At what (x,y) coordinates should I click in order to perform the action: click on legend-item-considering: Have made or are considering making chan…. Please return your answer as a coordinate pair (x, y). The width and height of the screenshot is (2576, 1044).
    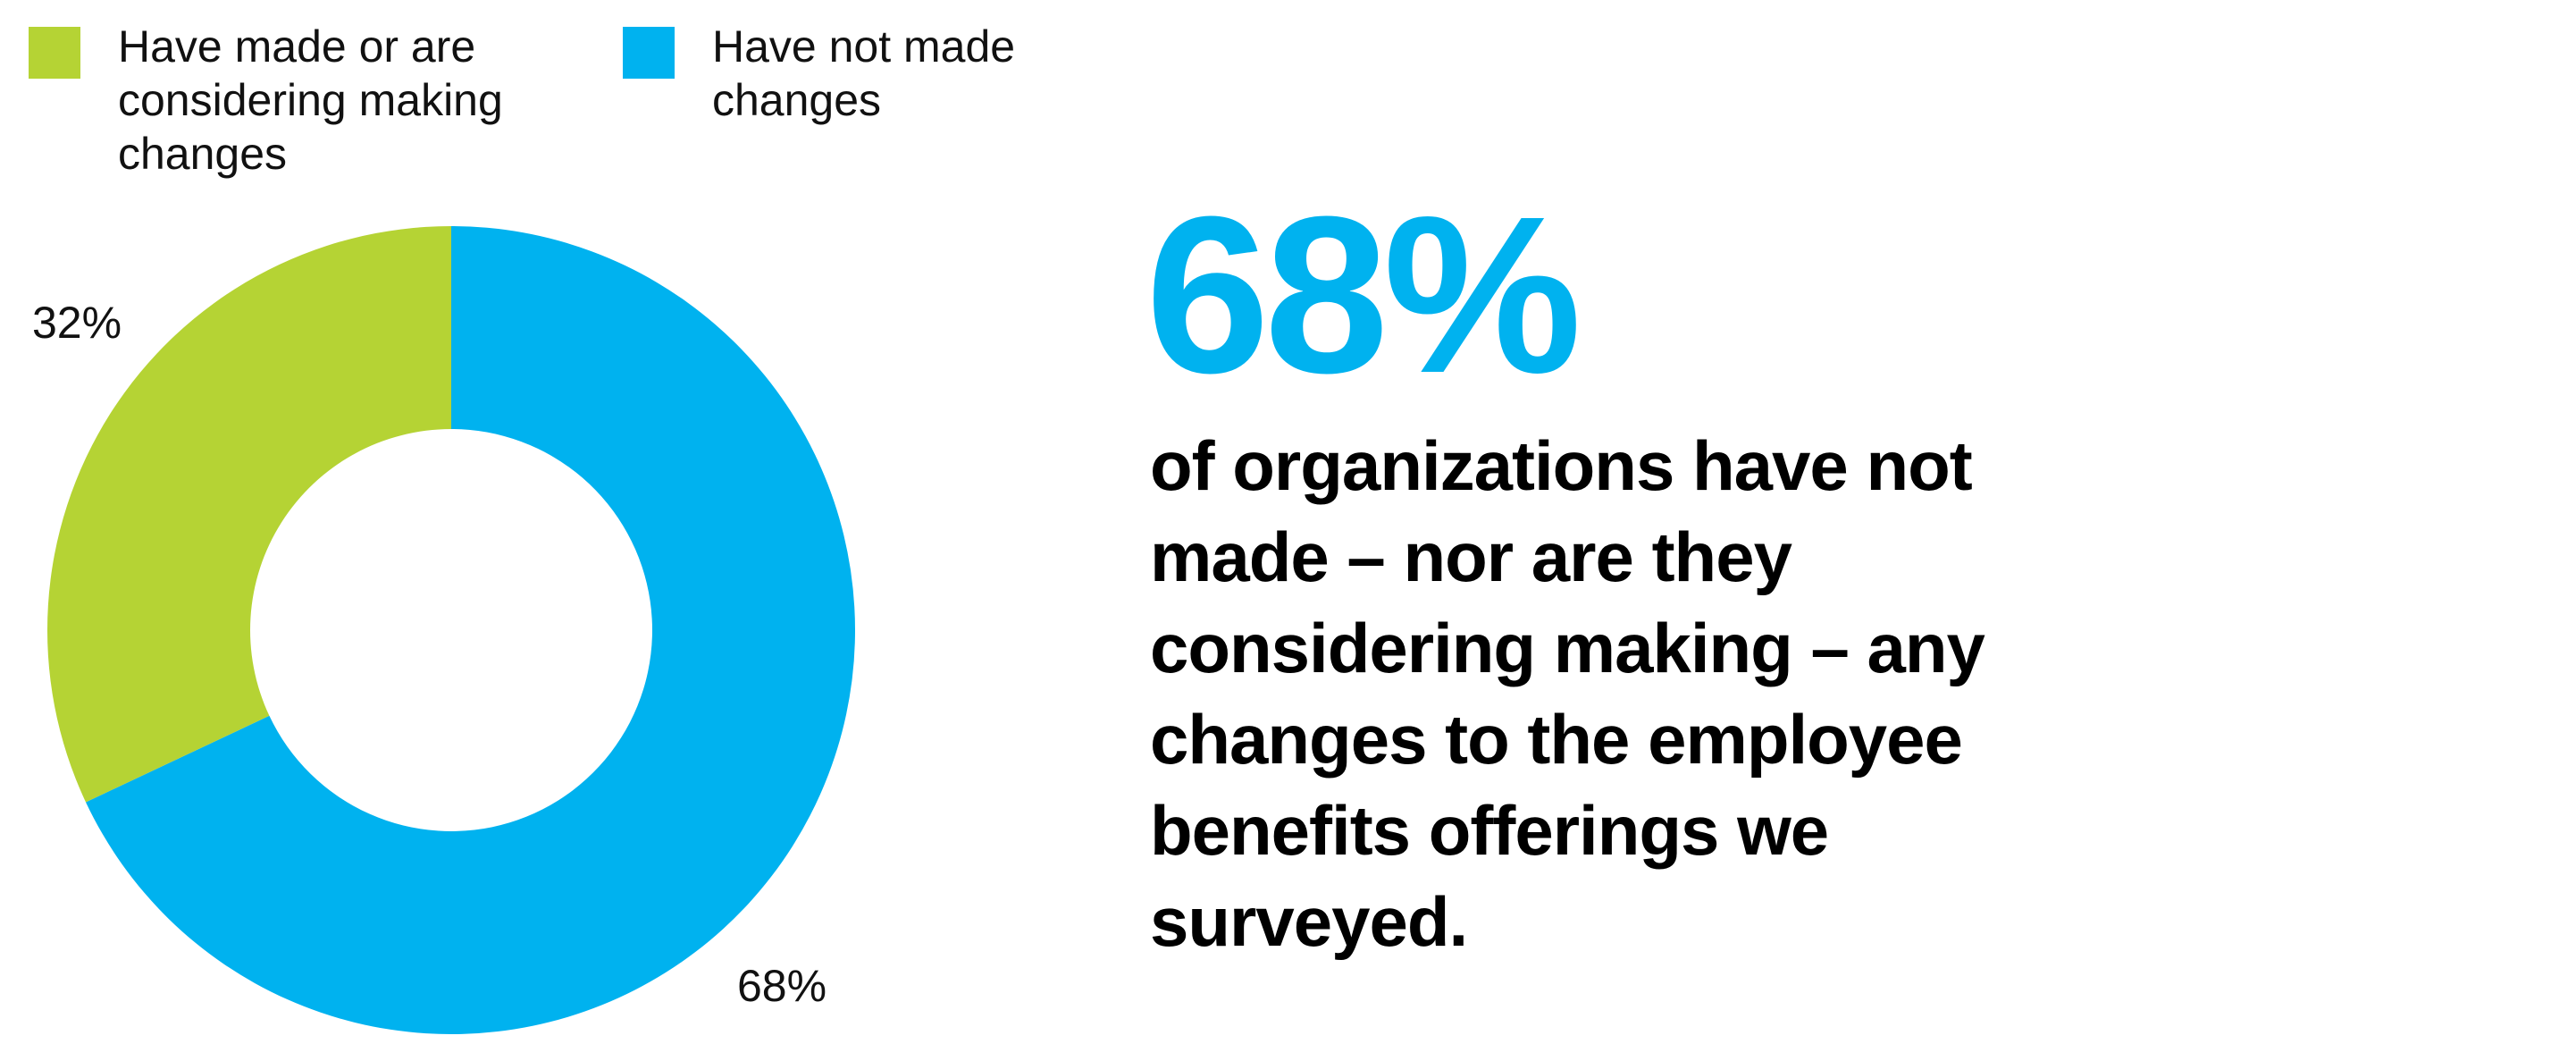
    Looking at the image, I should click on (314, 100).